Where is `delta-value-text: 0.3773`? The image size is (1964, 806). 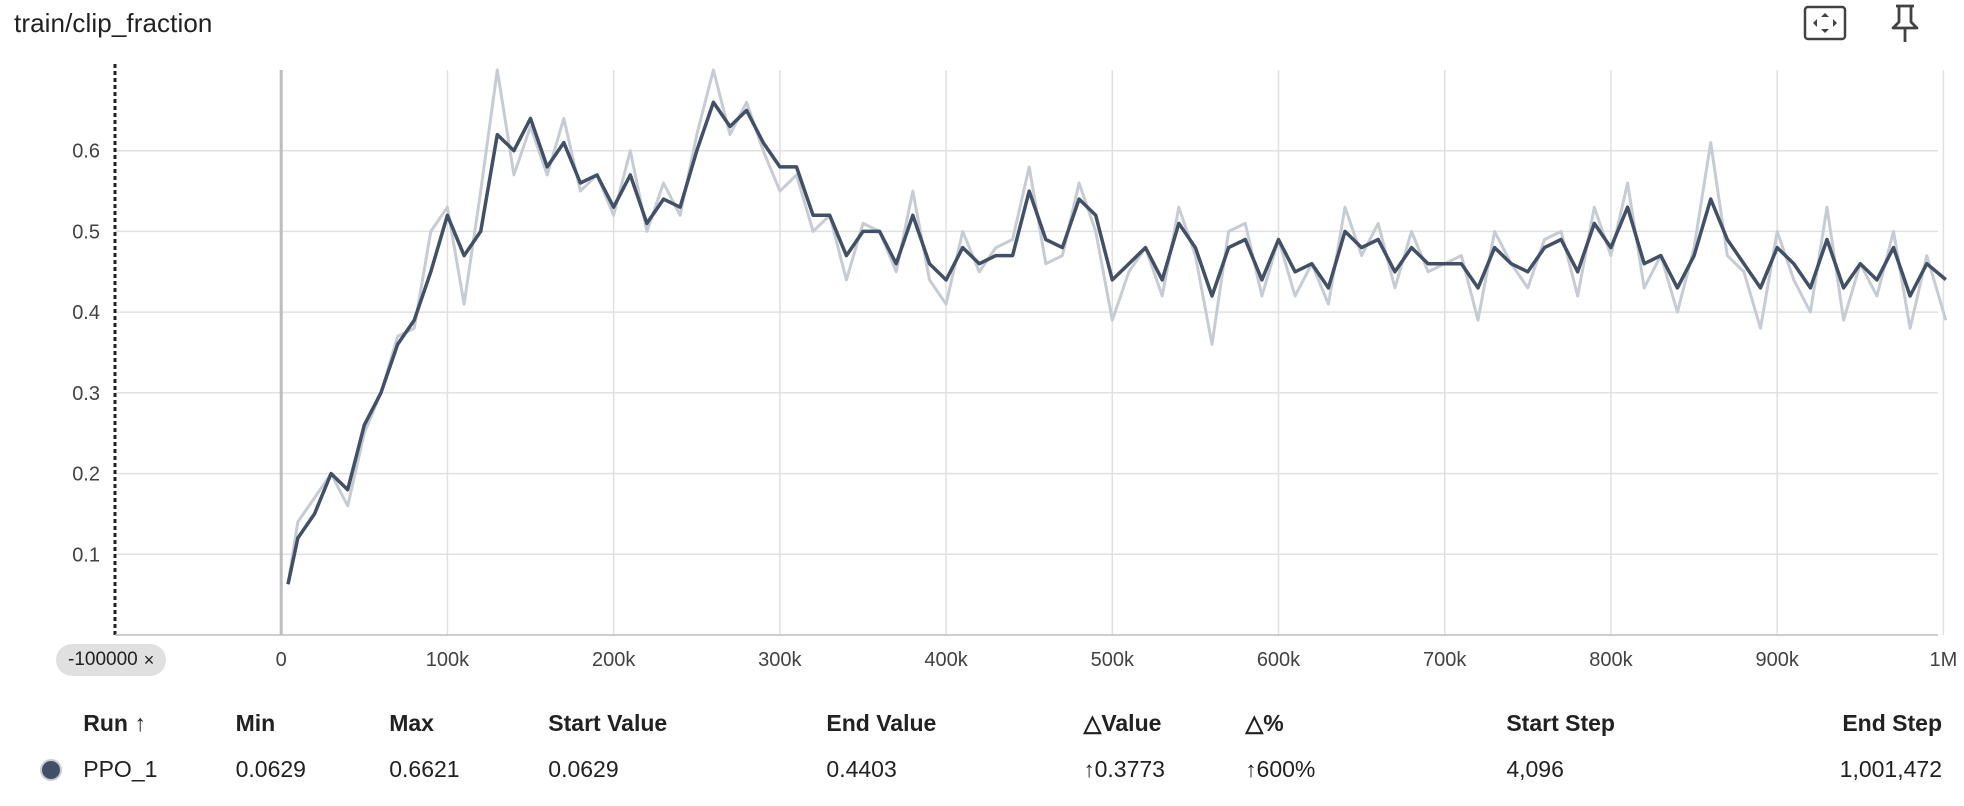 delta-value-text: 0.3773 is located at coordinates (1129, 768).